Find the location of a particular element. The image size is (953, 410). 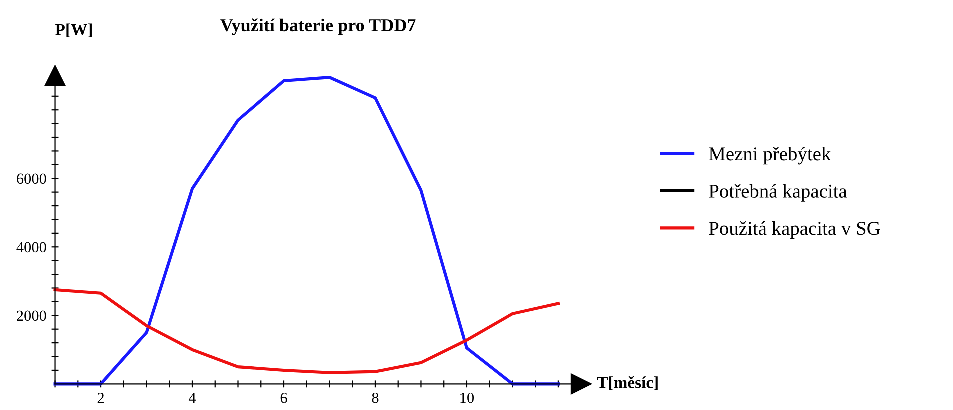

y-tick-label: 4000 is located at coordinates (31, 247).